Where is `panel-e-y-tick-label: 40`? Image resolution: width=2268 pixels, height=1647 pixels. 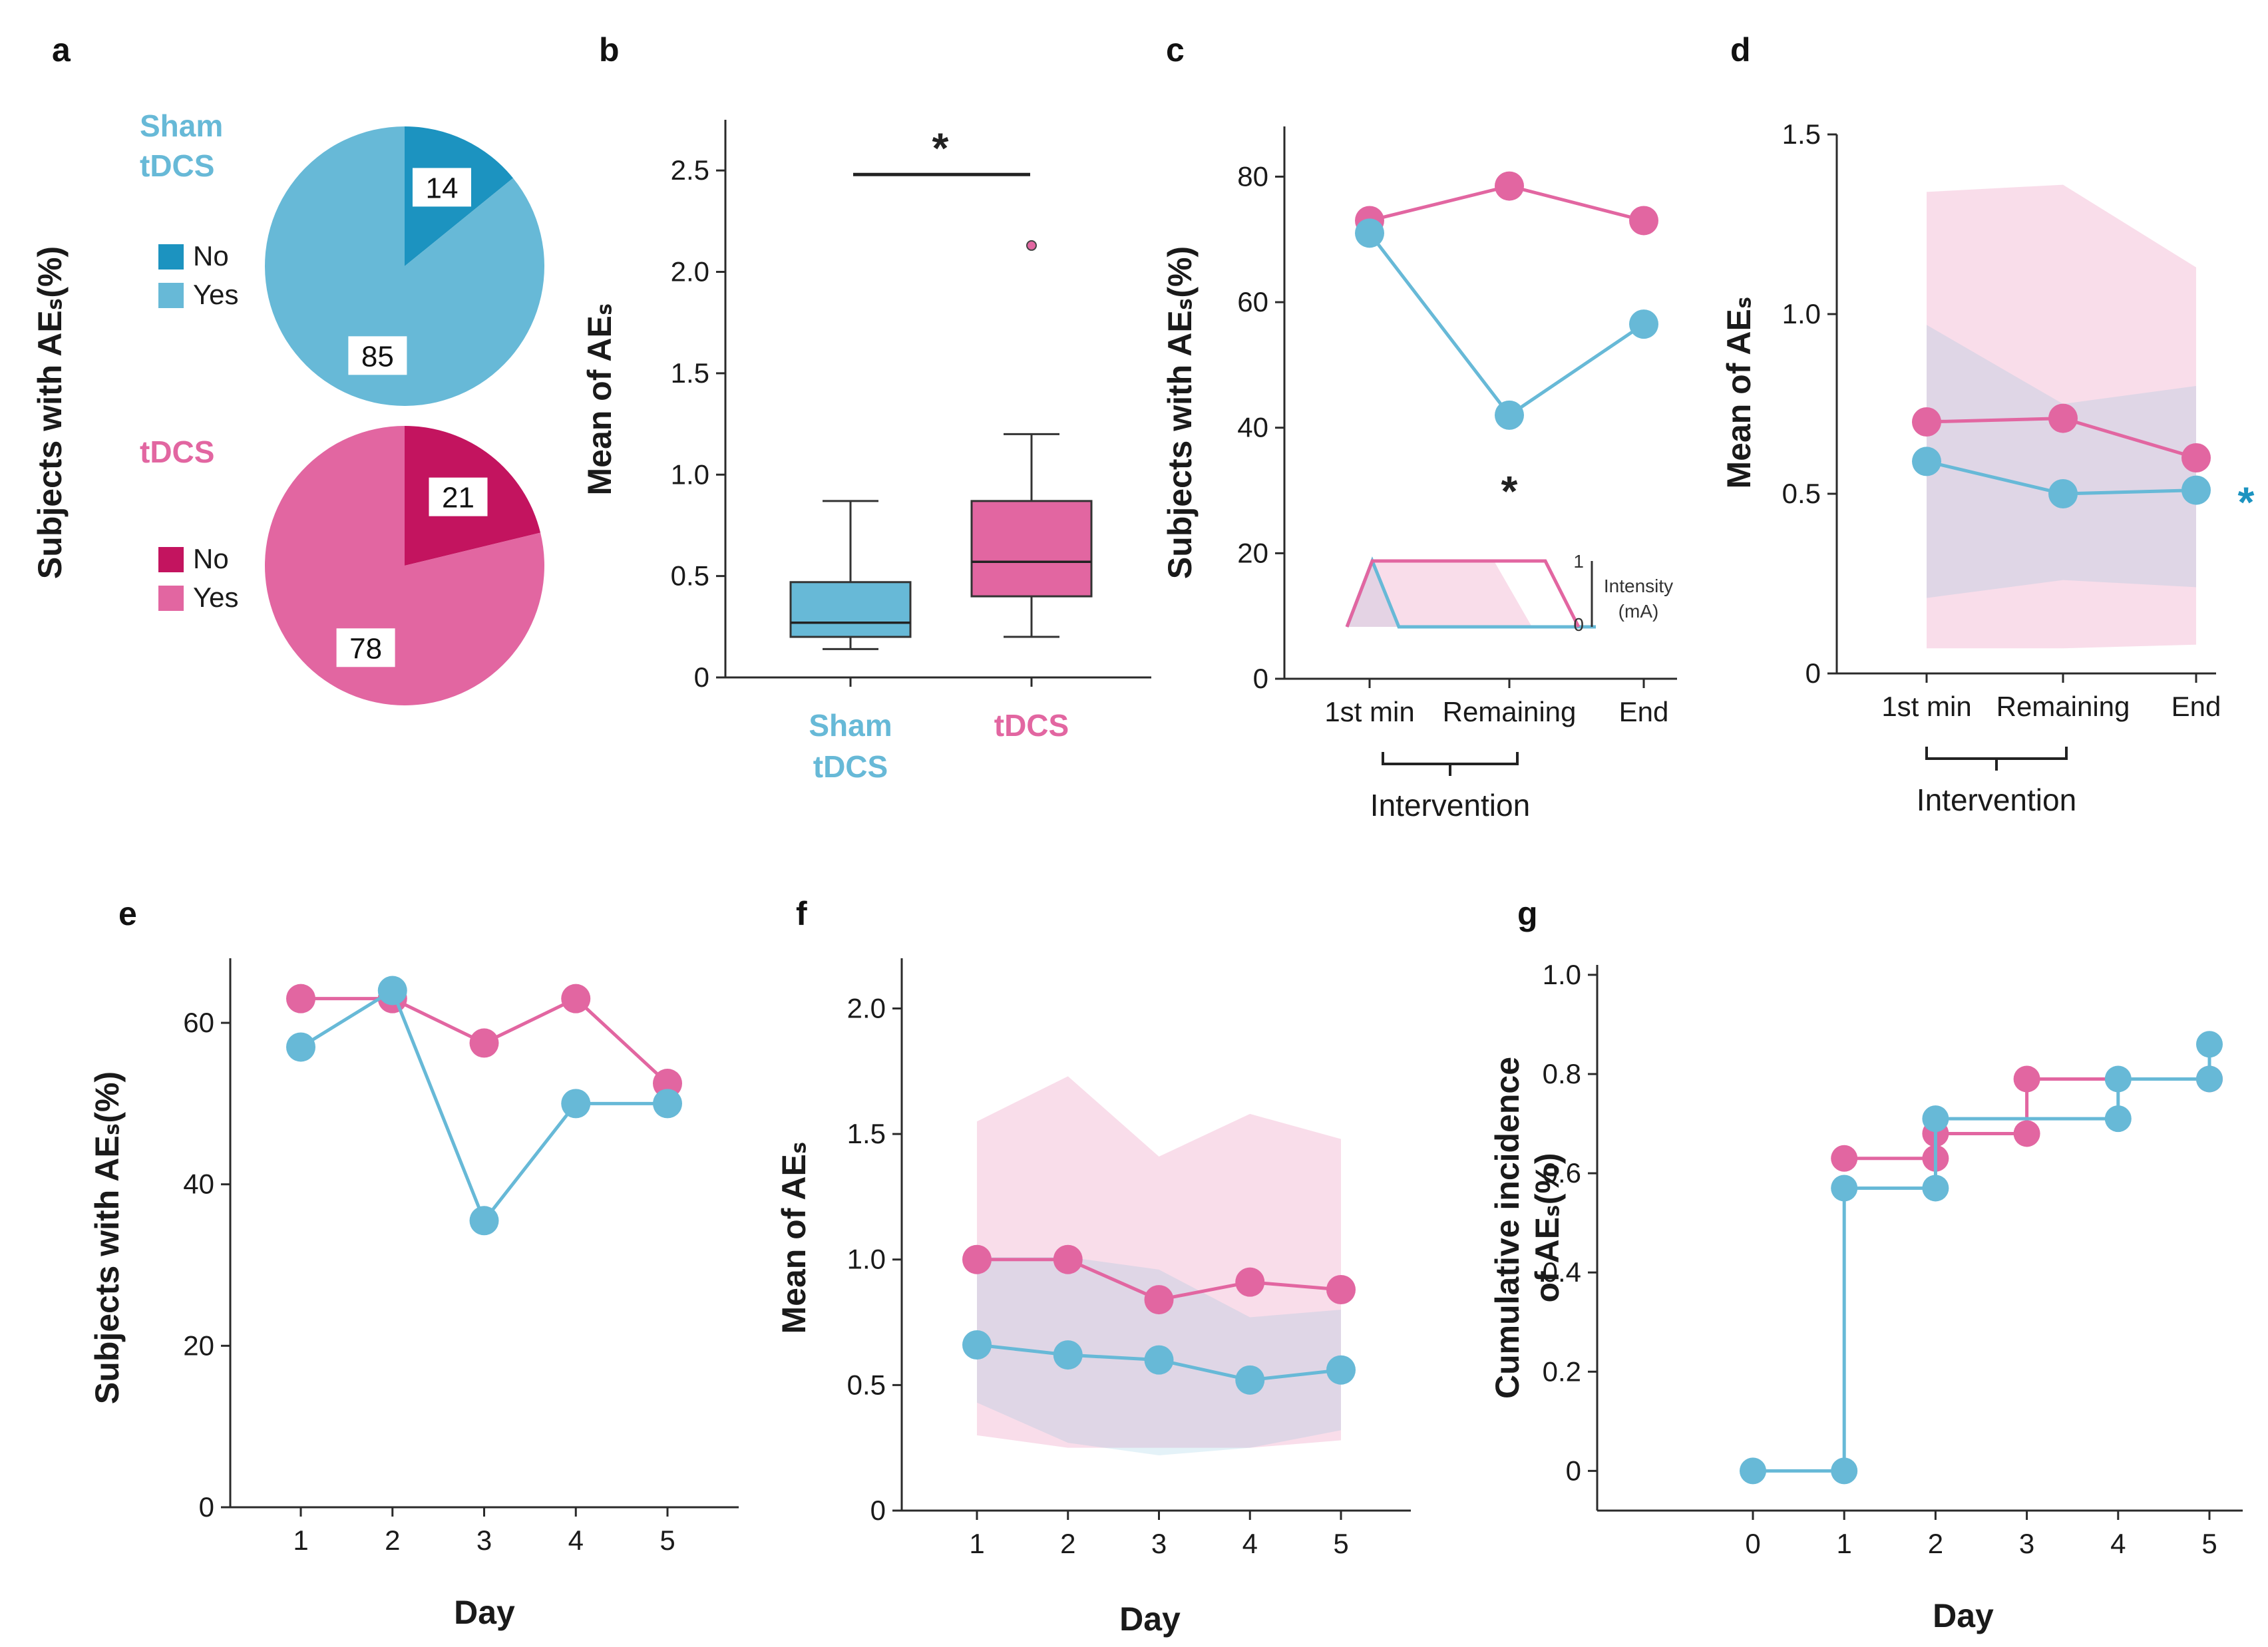 panel-e-y-tick-label: 40 is located at coordinates (198, 1184).